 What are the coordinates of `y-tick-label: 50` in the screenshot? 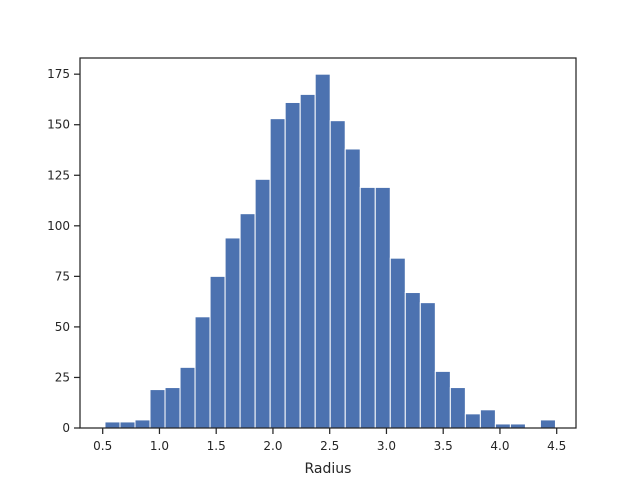 It's located at (62, 327).